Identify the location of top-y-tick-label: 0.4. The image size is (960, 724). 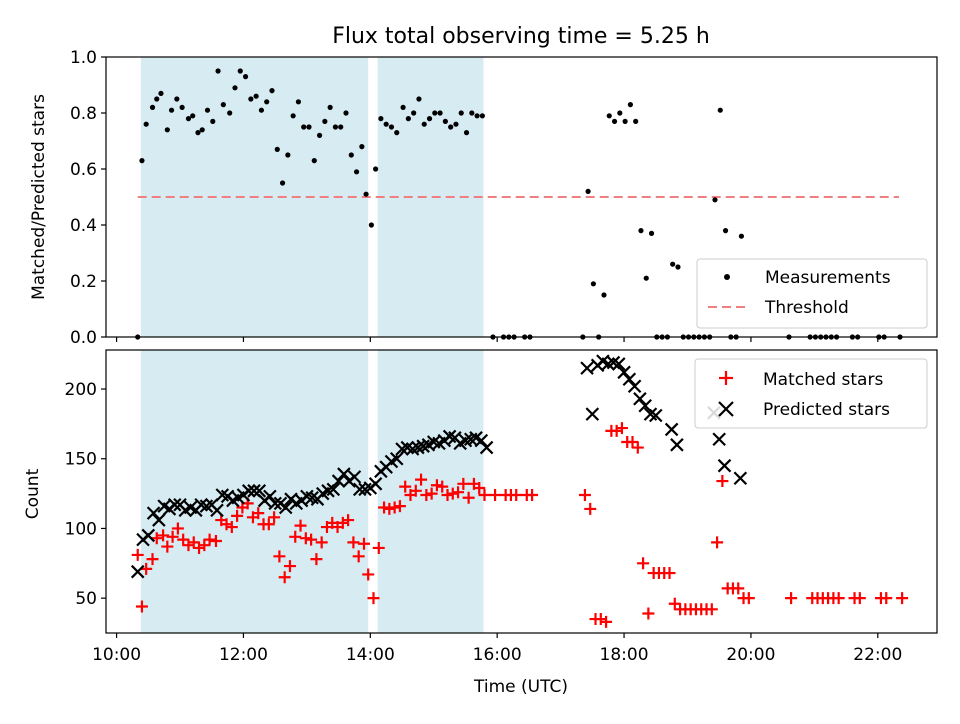
(83, 226).